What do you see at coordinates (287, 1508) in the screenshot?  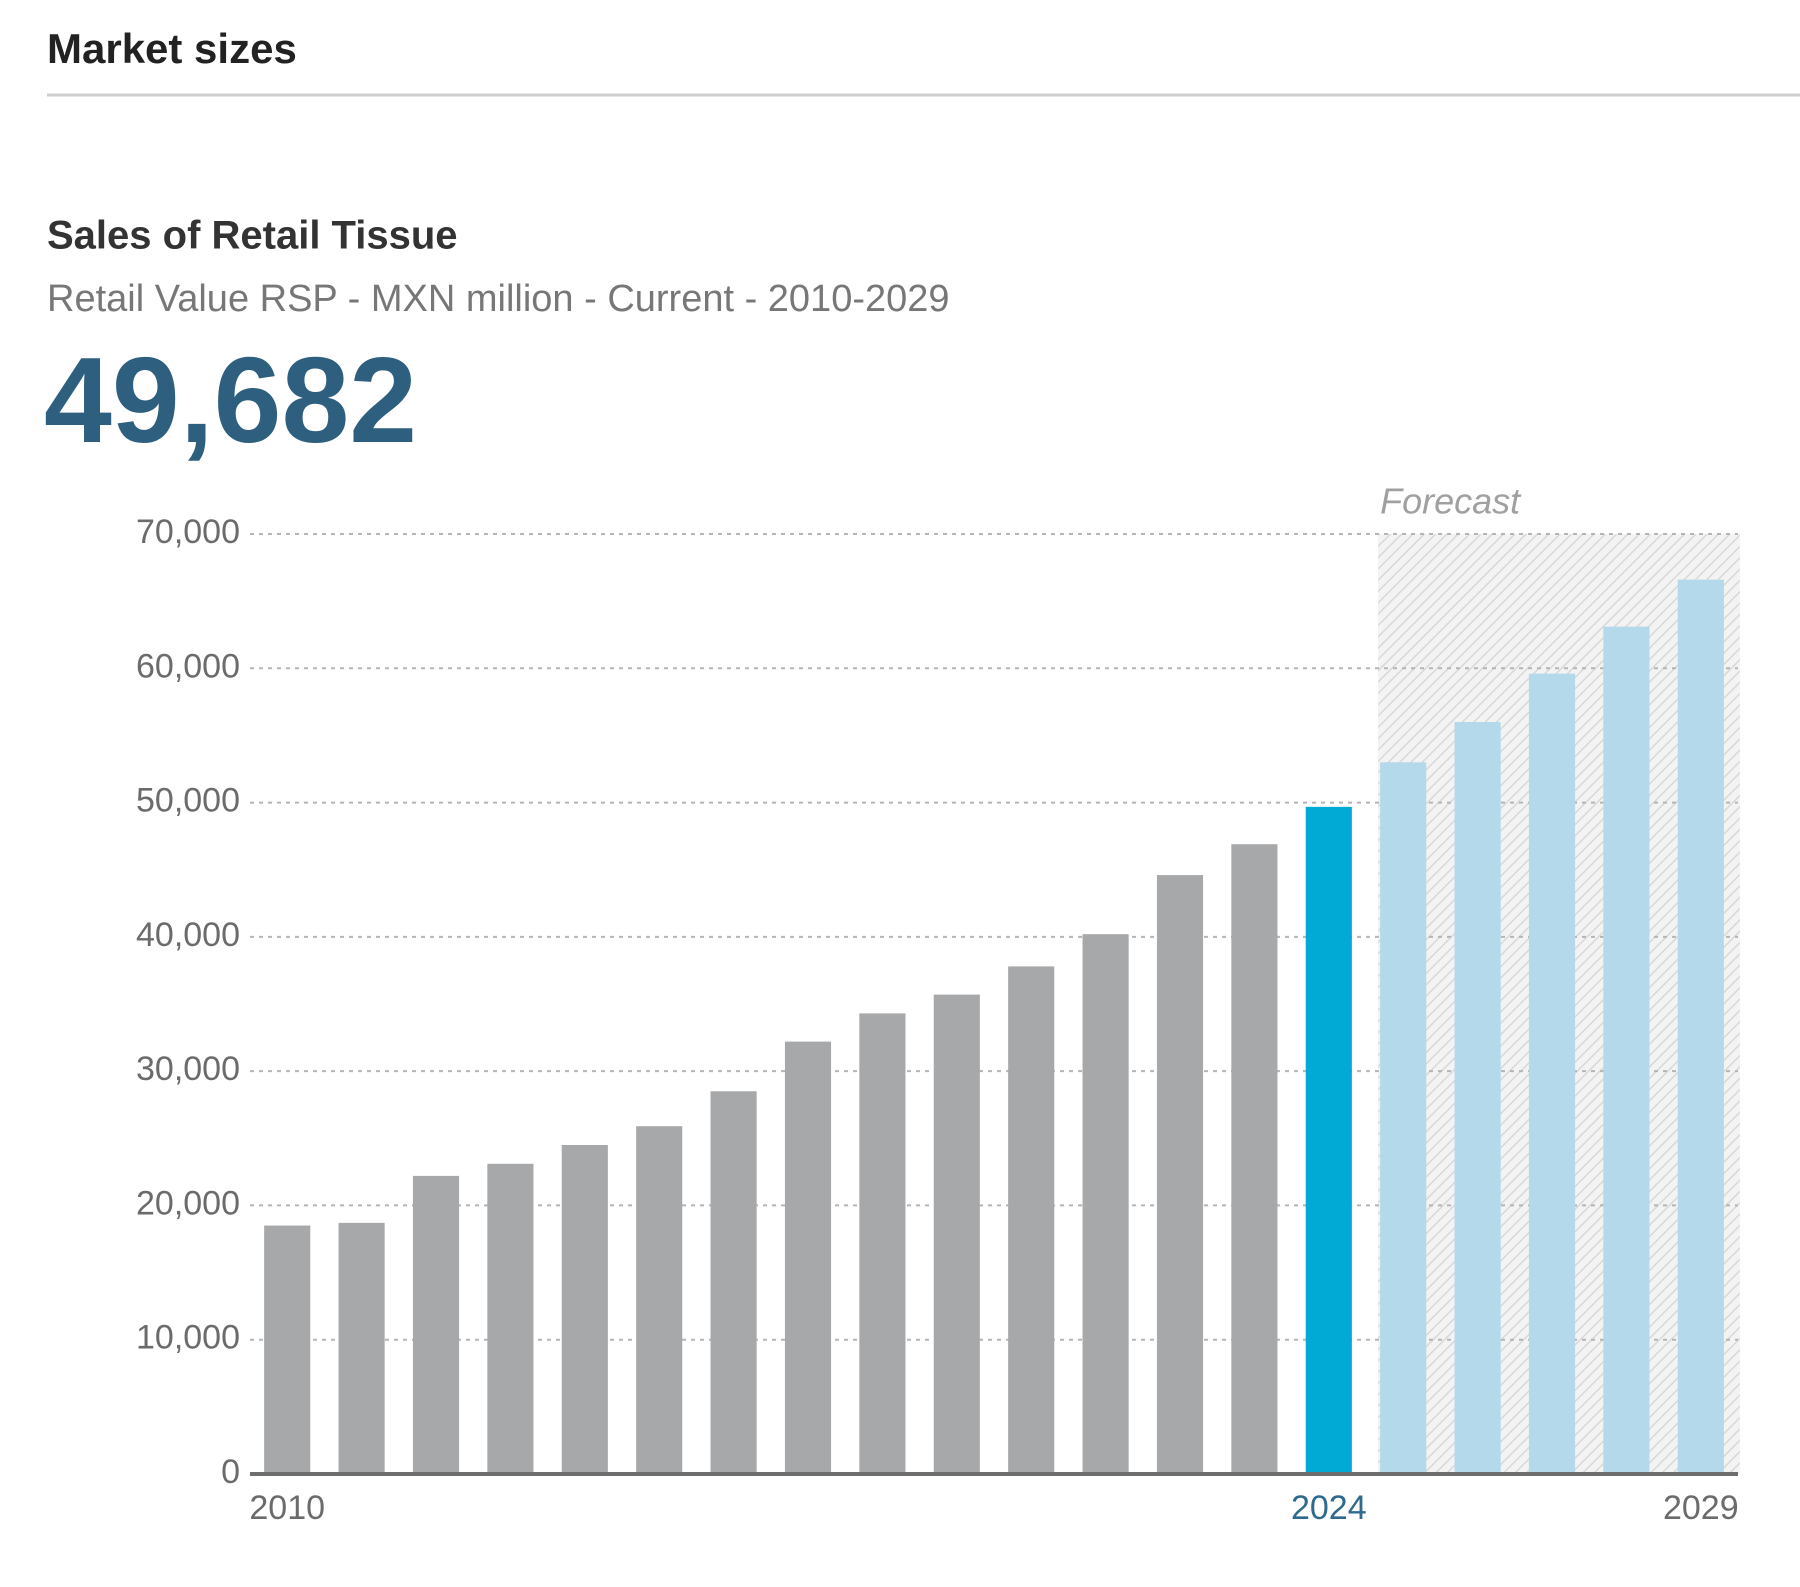 I see `x-tick-label: 2010` at bounding box center [287, 1508].